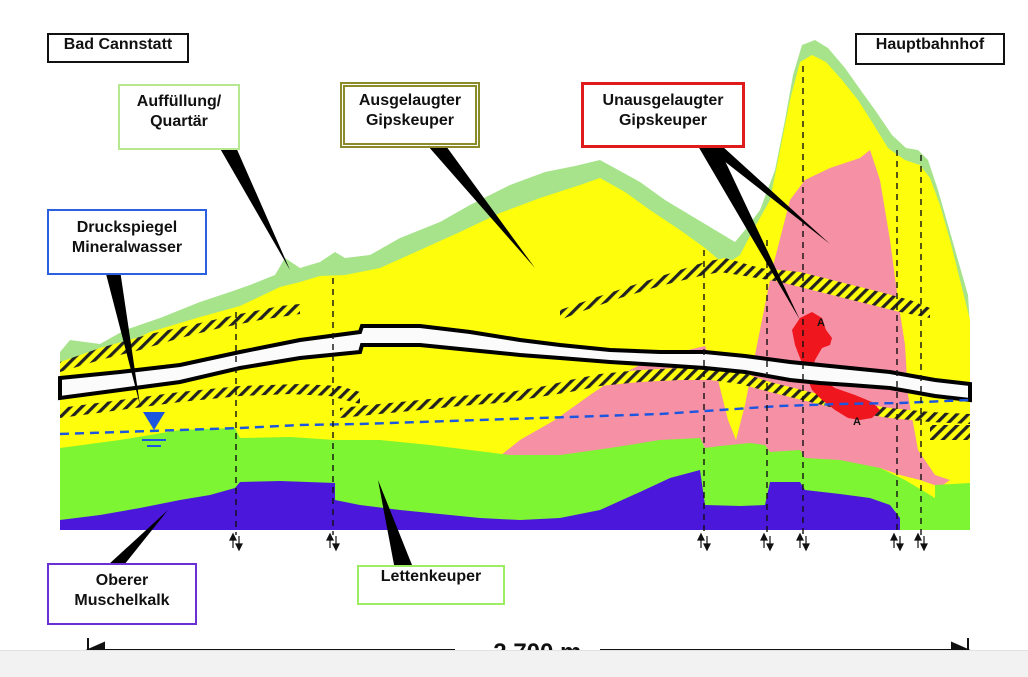 The height and width of the screenshot is (677, 1028). What do you see at coordinates (950, 432) in the screenshot?
I see `hatched-band-right-bottom` at bounding box center [950, 432].